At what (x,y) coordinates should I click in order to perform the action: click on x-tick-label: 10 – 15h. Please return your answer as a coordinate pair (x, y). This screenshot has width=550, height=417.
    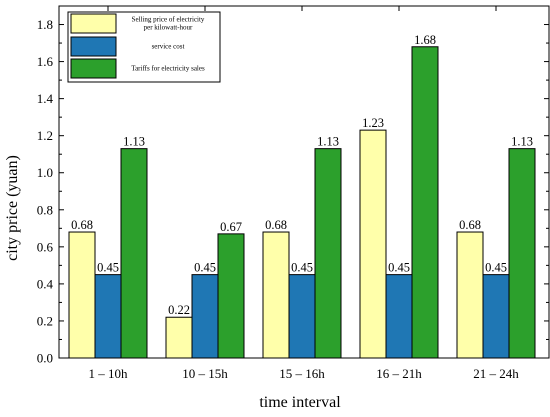
    Looking at the image, I should click on (205, 373).